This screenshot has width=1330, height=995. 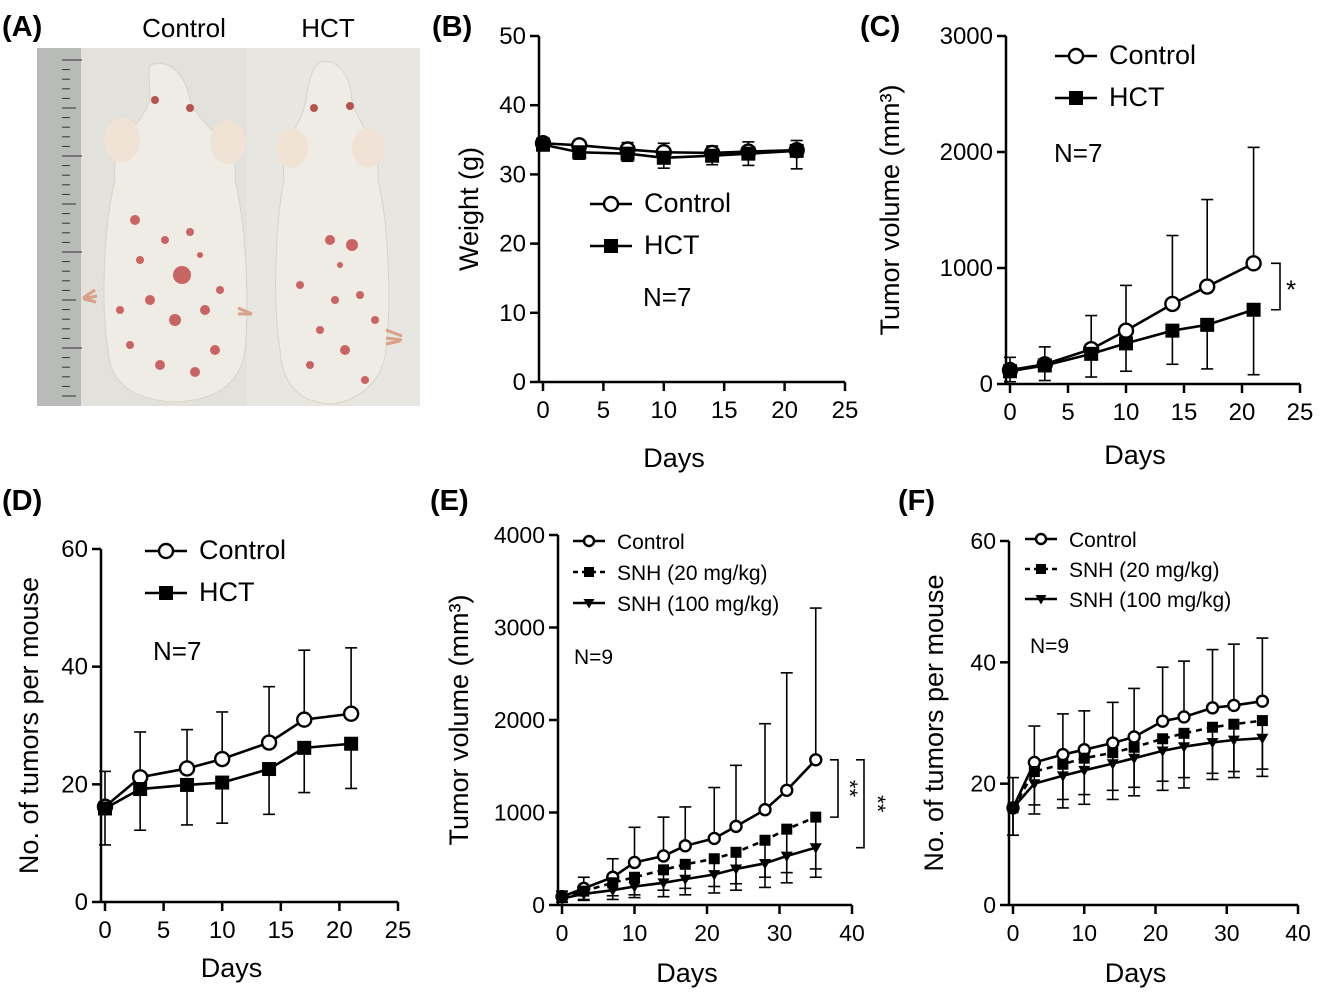 I want to click on x-tick-label: 15, so click(x=1184, y=412).